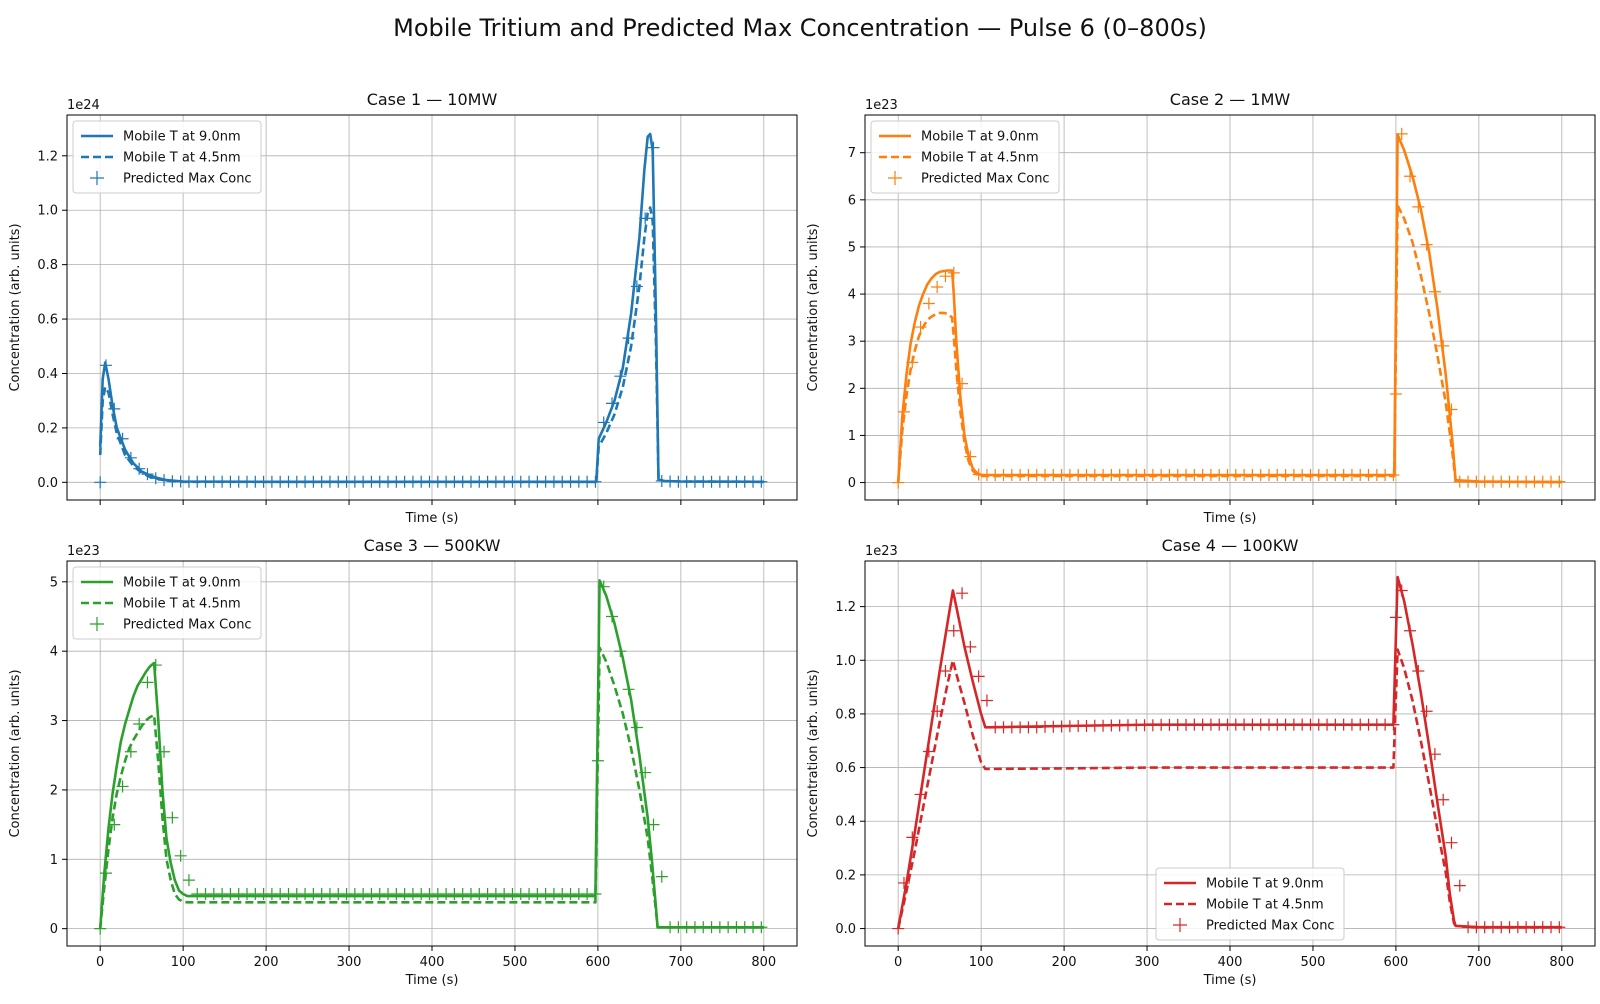 The height and width of the screenshot is (1004, 1600). What do you see at coordinates (1395, 962) in the screenshot?
I see `x-tick-label: 600` at bounding box center [1395, 962].